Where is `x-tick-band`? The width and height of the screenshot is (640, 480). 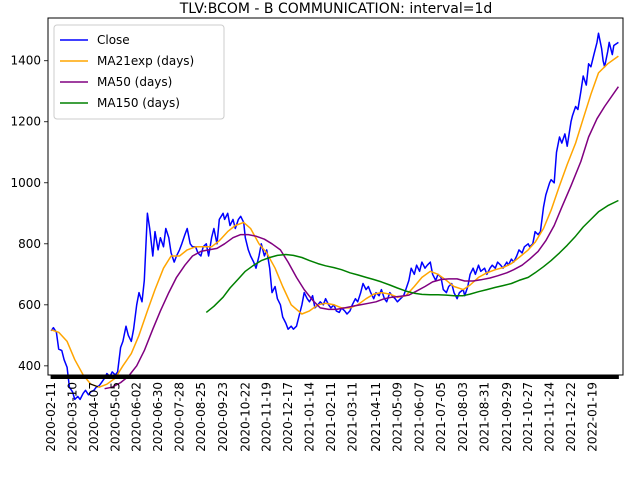 x-tick-band is located at coordinates (334, 377).